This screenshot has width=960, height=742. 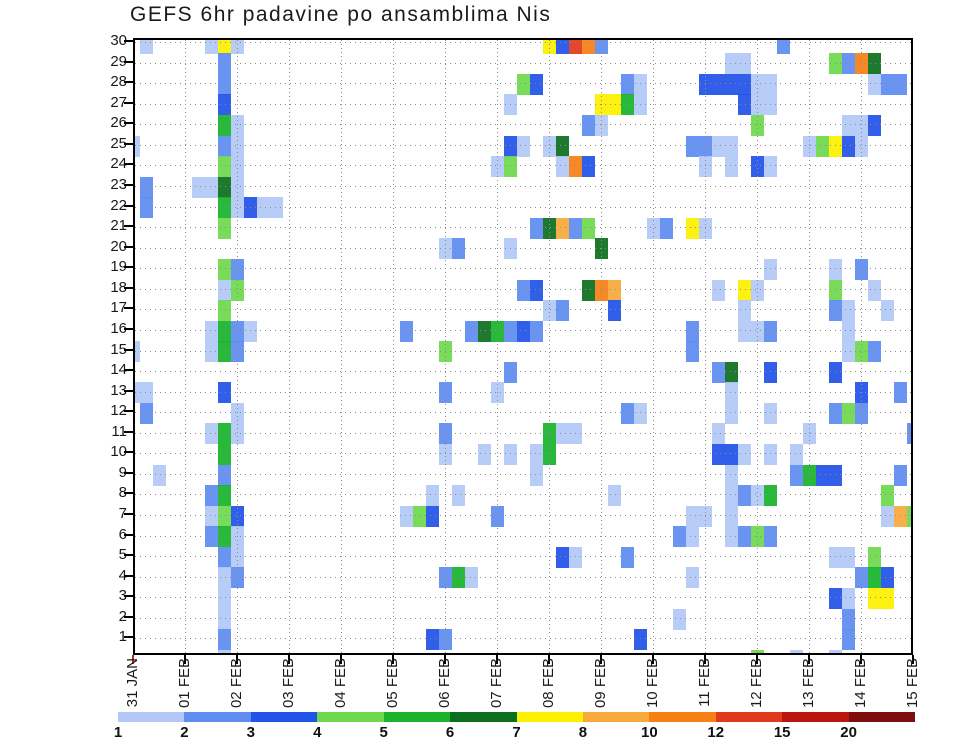 What do you see at coordinates (132, 683) in the screenshot?
I see `x-axis-label: 31 JAN` at bounding box center [132, 683].